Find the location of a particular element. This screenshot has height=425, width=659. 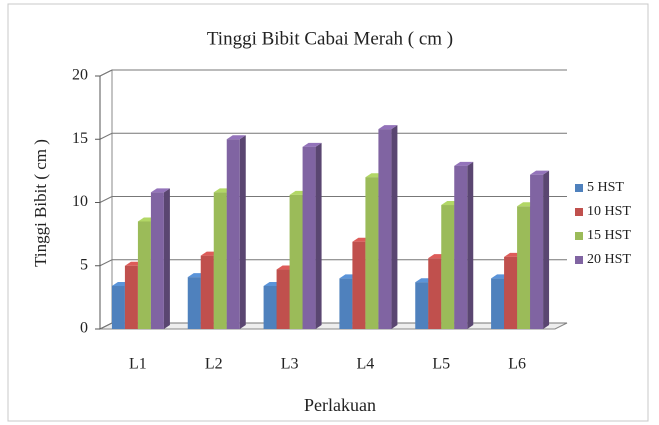

y-tick-label: 10 is located at coordinates (80, 201).